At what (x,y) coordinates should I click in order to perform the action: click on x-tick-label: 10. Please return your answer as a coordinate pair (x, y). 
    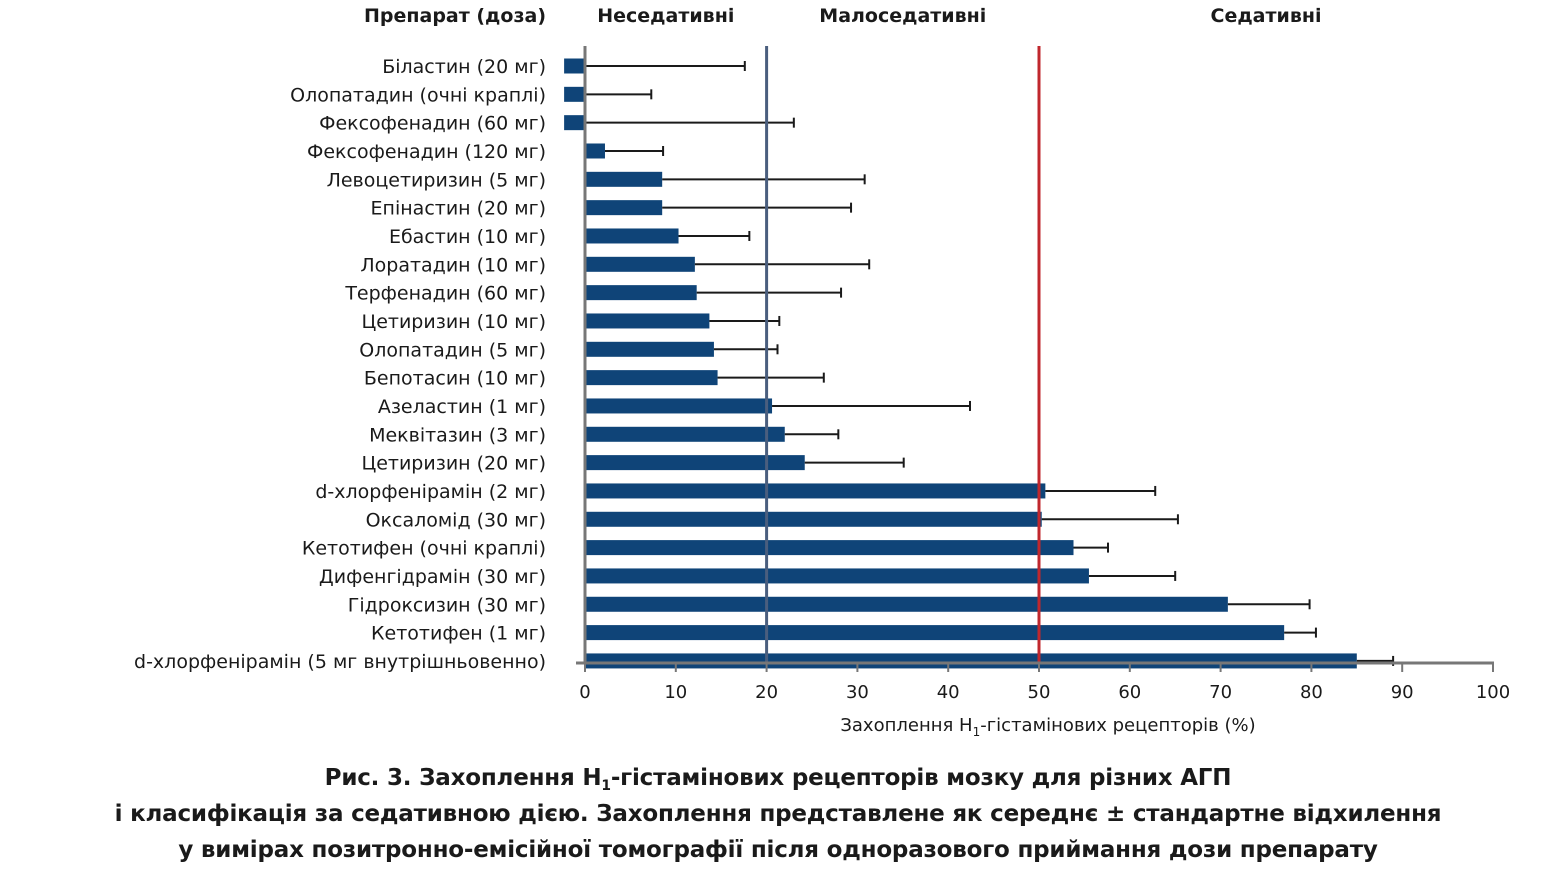
    Looking at the image, I should click on (675, 692).